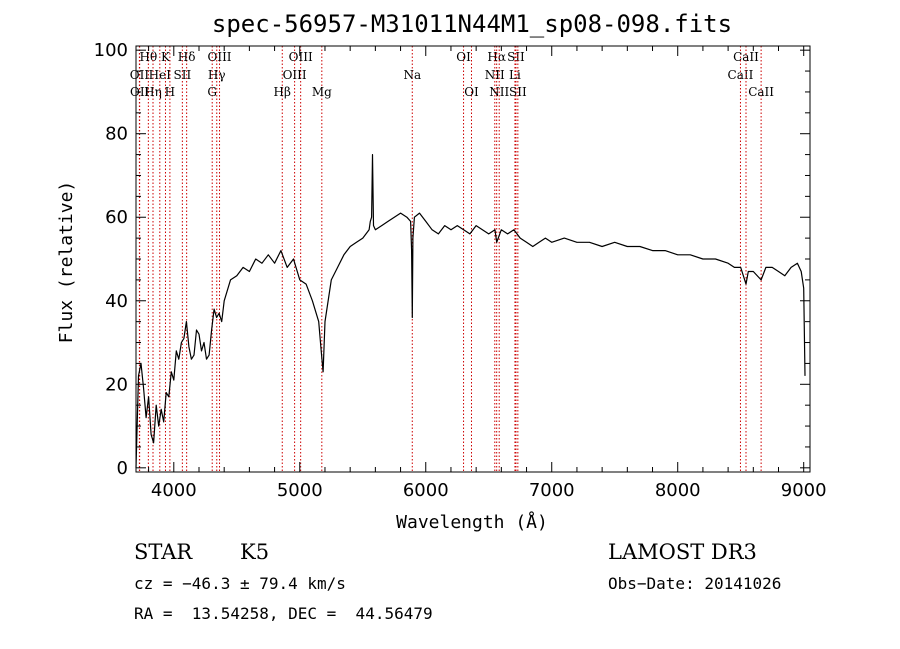  What do you see at coordinates (116, 384) in the screenshot?
I see `y-tick-label: 20` at bounding box center [116, 384].